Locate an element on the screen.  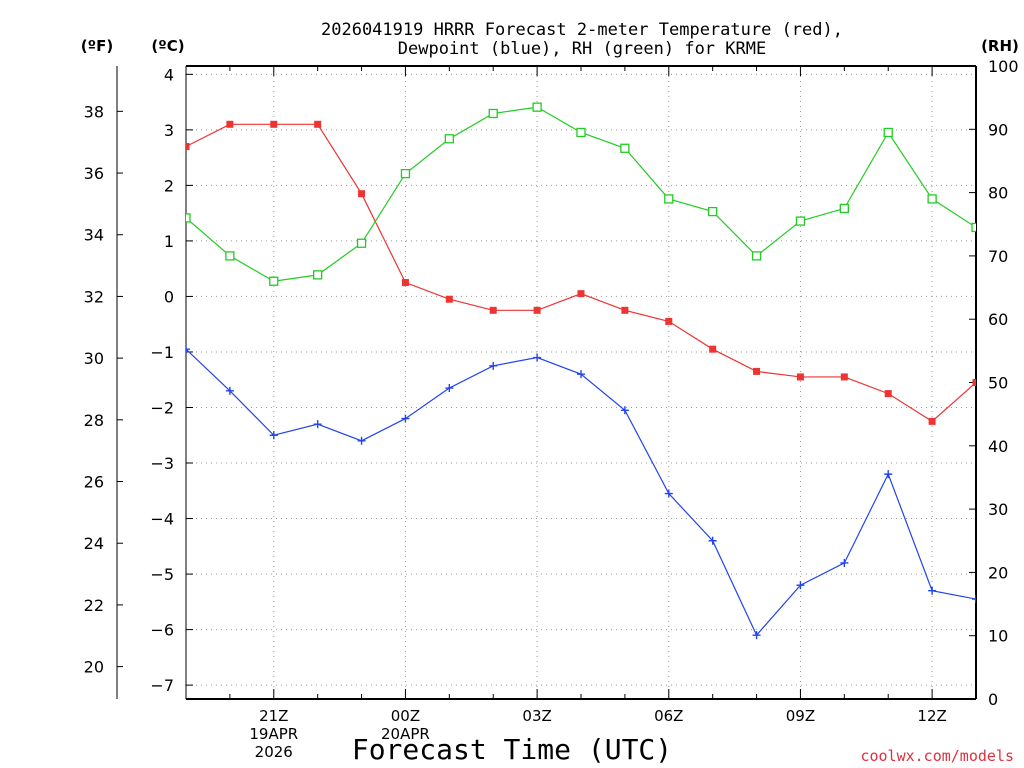
fahrenheit-tick-label: 26 is located at coordinates (94, 482).